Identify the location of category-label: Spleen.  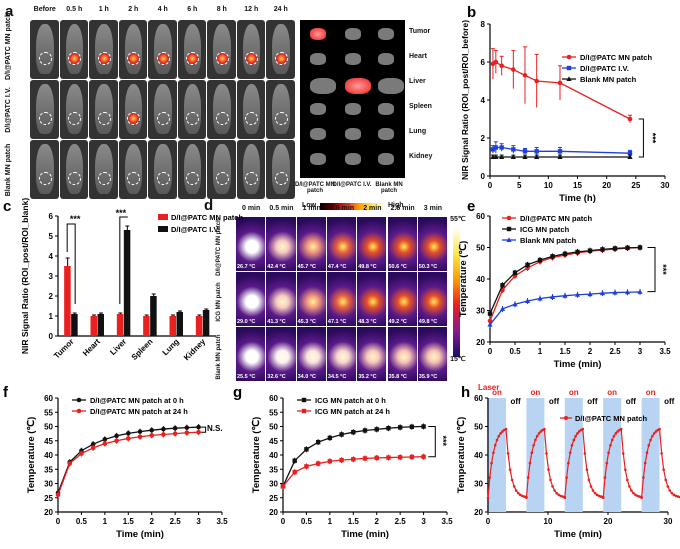
(142, 349).